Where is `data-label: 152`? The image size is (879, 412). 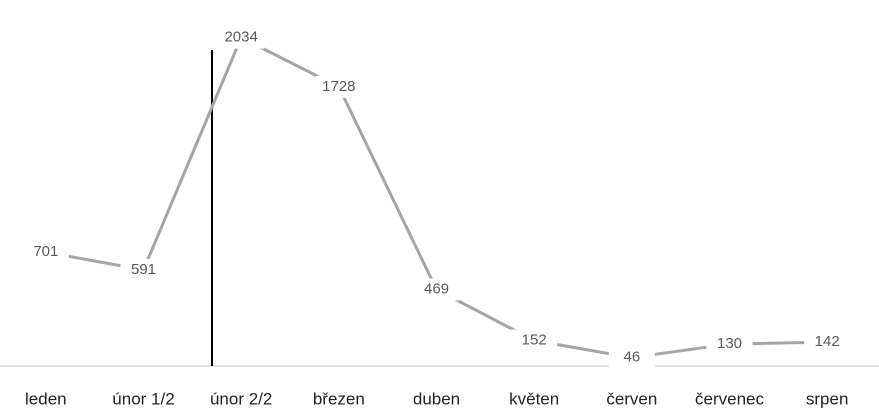 data-label: 152 is located at coordinates (534, 340).